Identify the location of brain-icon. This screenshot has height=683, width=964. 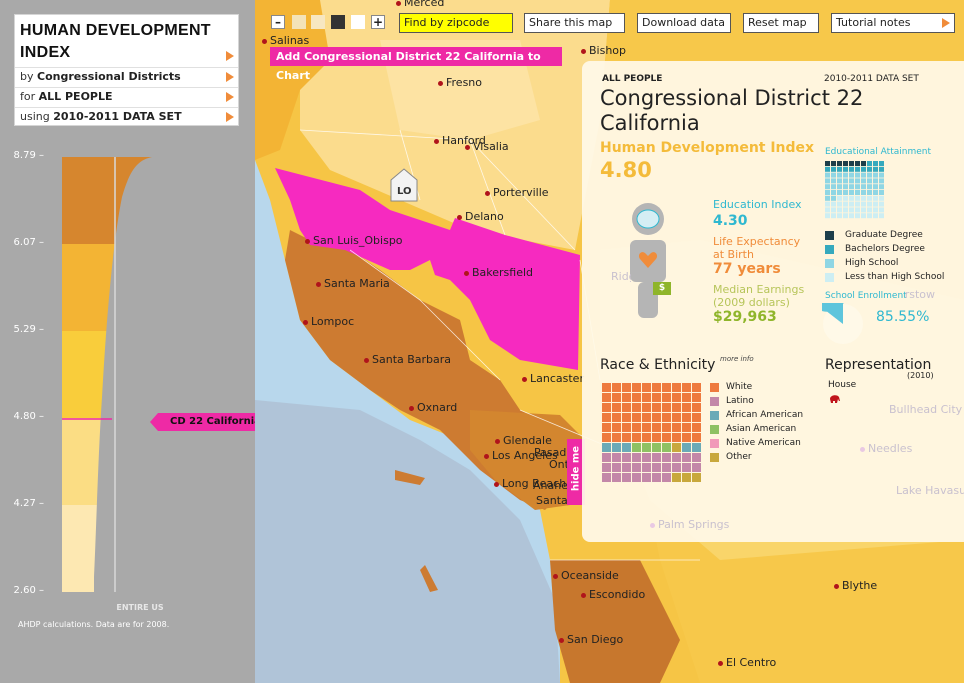
(648, 219).